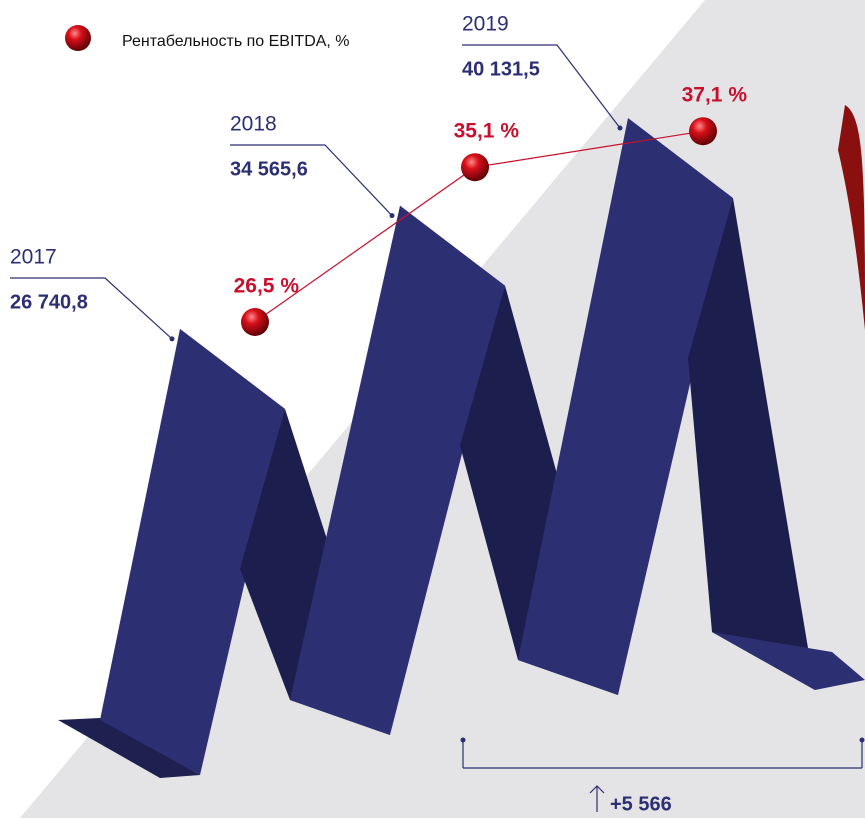 Image resolution: width=865 pixels, height=818 pixels. I want to click on year-label: 2019, so click(485, 24).